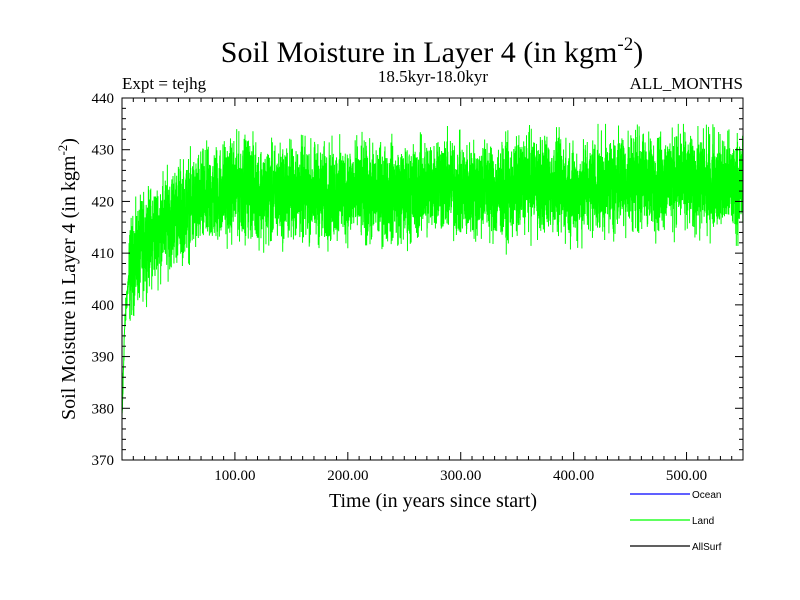  I want to click on x-axis-label: Time (in years since start), so click(433, 501).